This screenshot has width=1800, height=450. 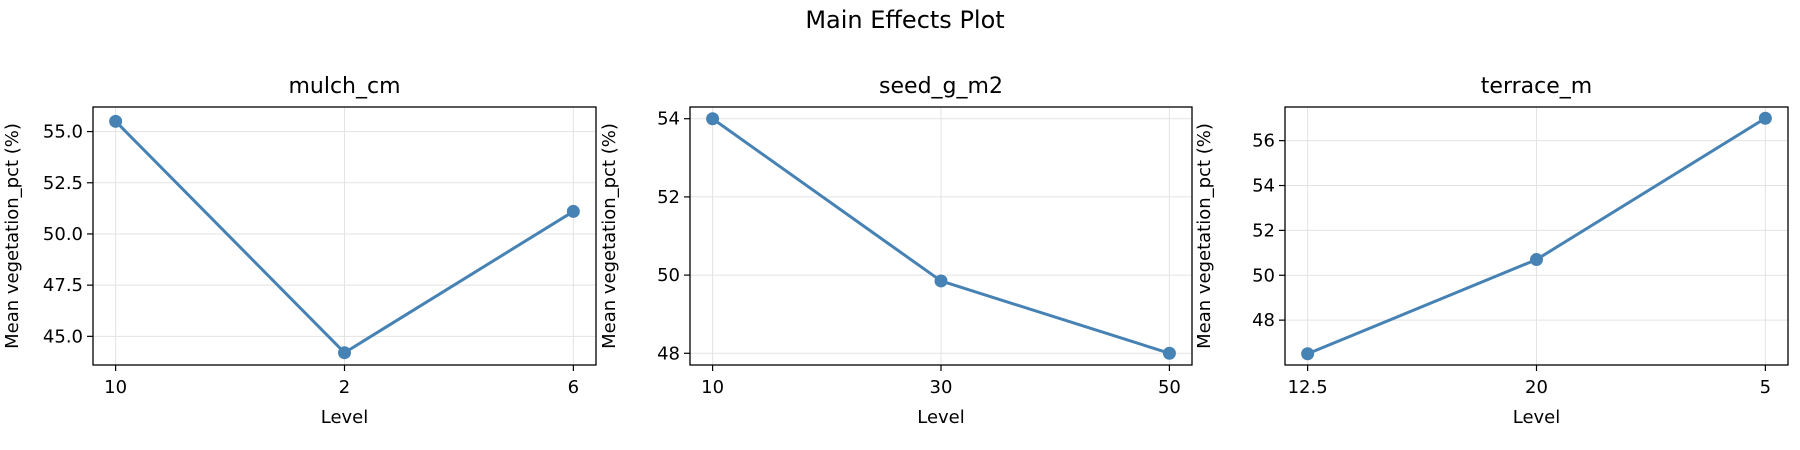 I want to click on figure-title: Main Effects Plot, so click(x=904, y=20).